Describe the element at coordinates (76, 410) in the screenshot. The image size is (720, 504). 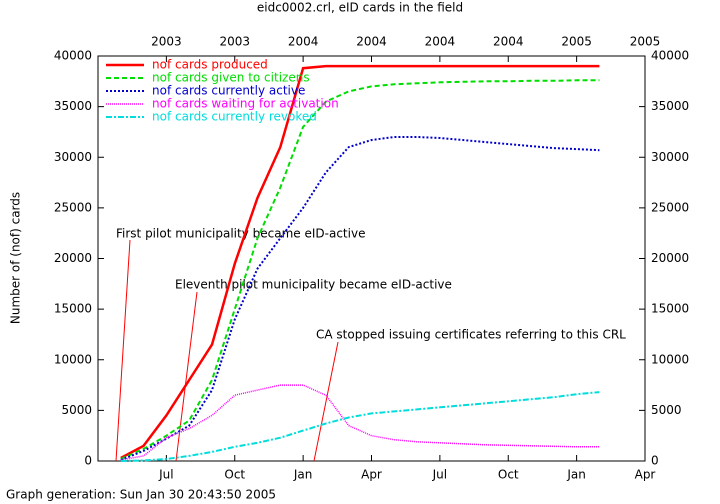
I see `y-tick-label: 5000` at that location.